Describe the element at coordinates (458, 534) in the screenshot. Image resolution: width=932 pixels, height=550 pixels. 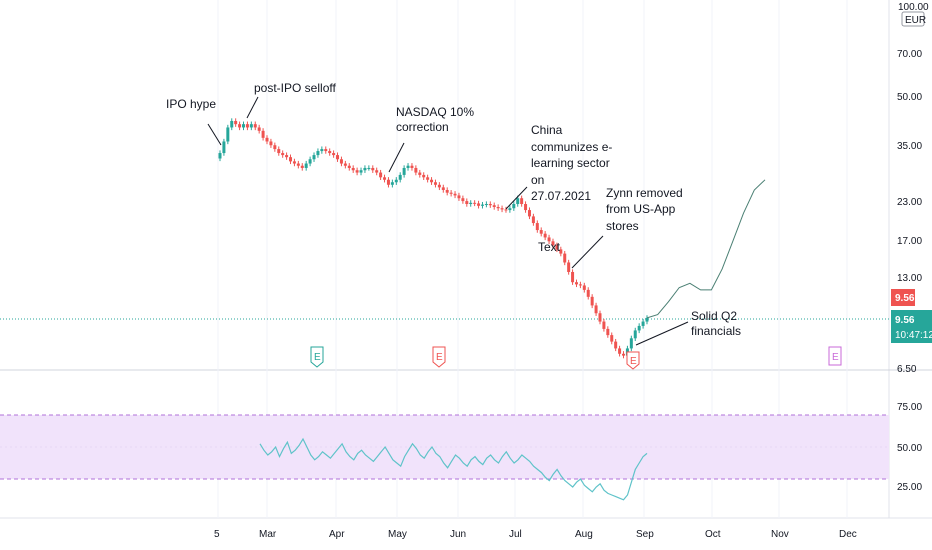
I see `time-tick: Jun` at that location.